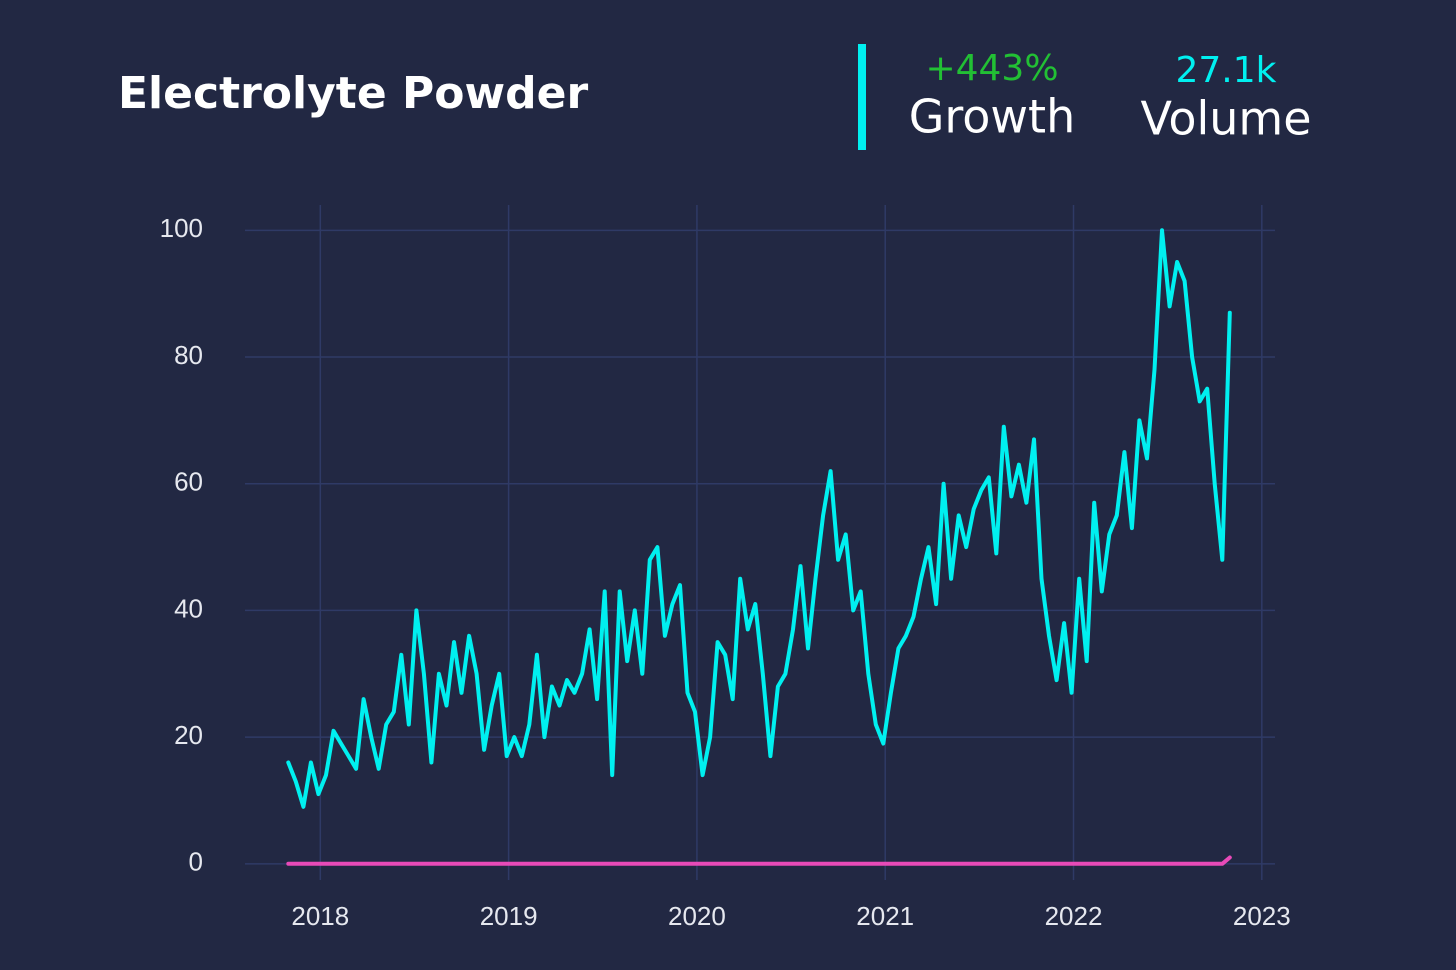 The width and height of the screenshot is (1456, 970). I want to click on x-tick-label: 2023, so click(1262, 916).